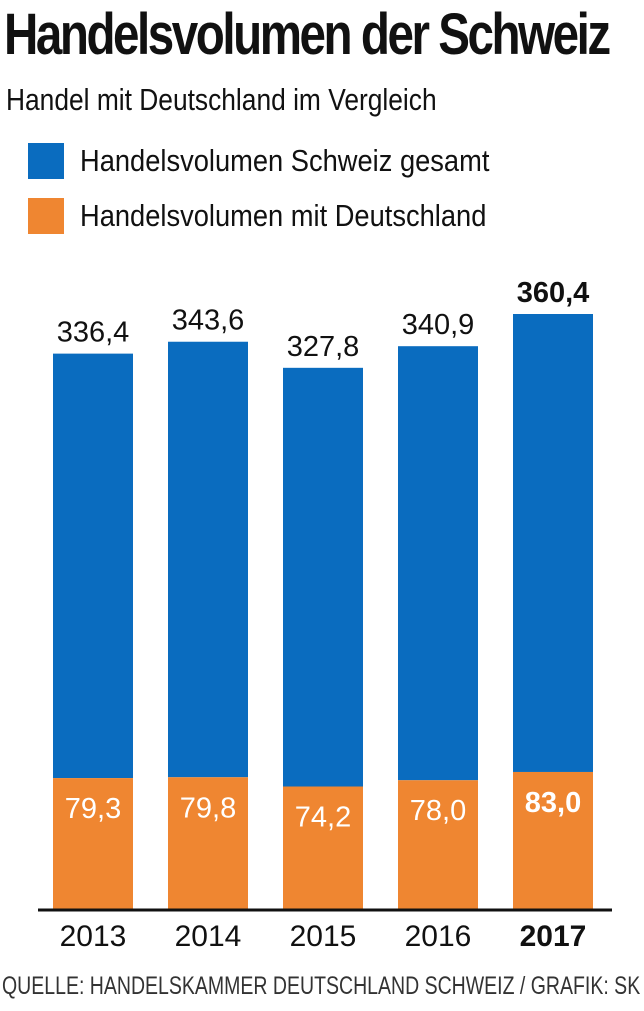  Describe the element at coordinates (208, 936) in the screenshot. I see `x-tick-label-2014: 2014` at that location.